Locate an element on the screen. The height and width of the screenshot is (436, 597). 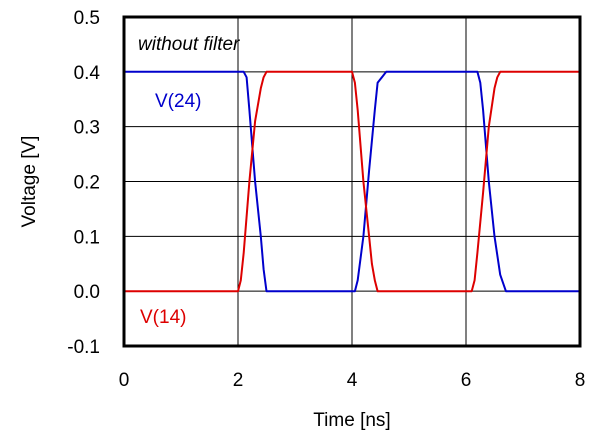
x-tick-label: 4 is located at coordinates (352, 380).